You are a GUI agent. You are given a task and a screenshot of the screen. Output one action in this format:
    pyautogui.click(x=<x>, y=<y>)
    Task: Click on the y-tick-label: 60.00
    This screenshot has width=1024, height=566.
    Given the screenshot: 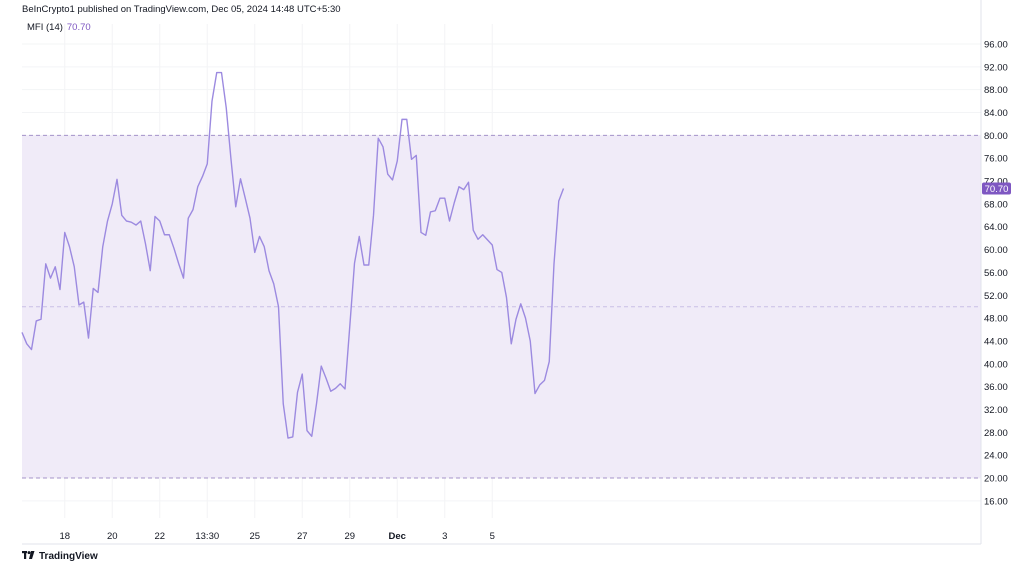 What is the action you would take?
    pyautogui.click(x=996, y=250)
    